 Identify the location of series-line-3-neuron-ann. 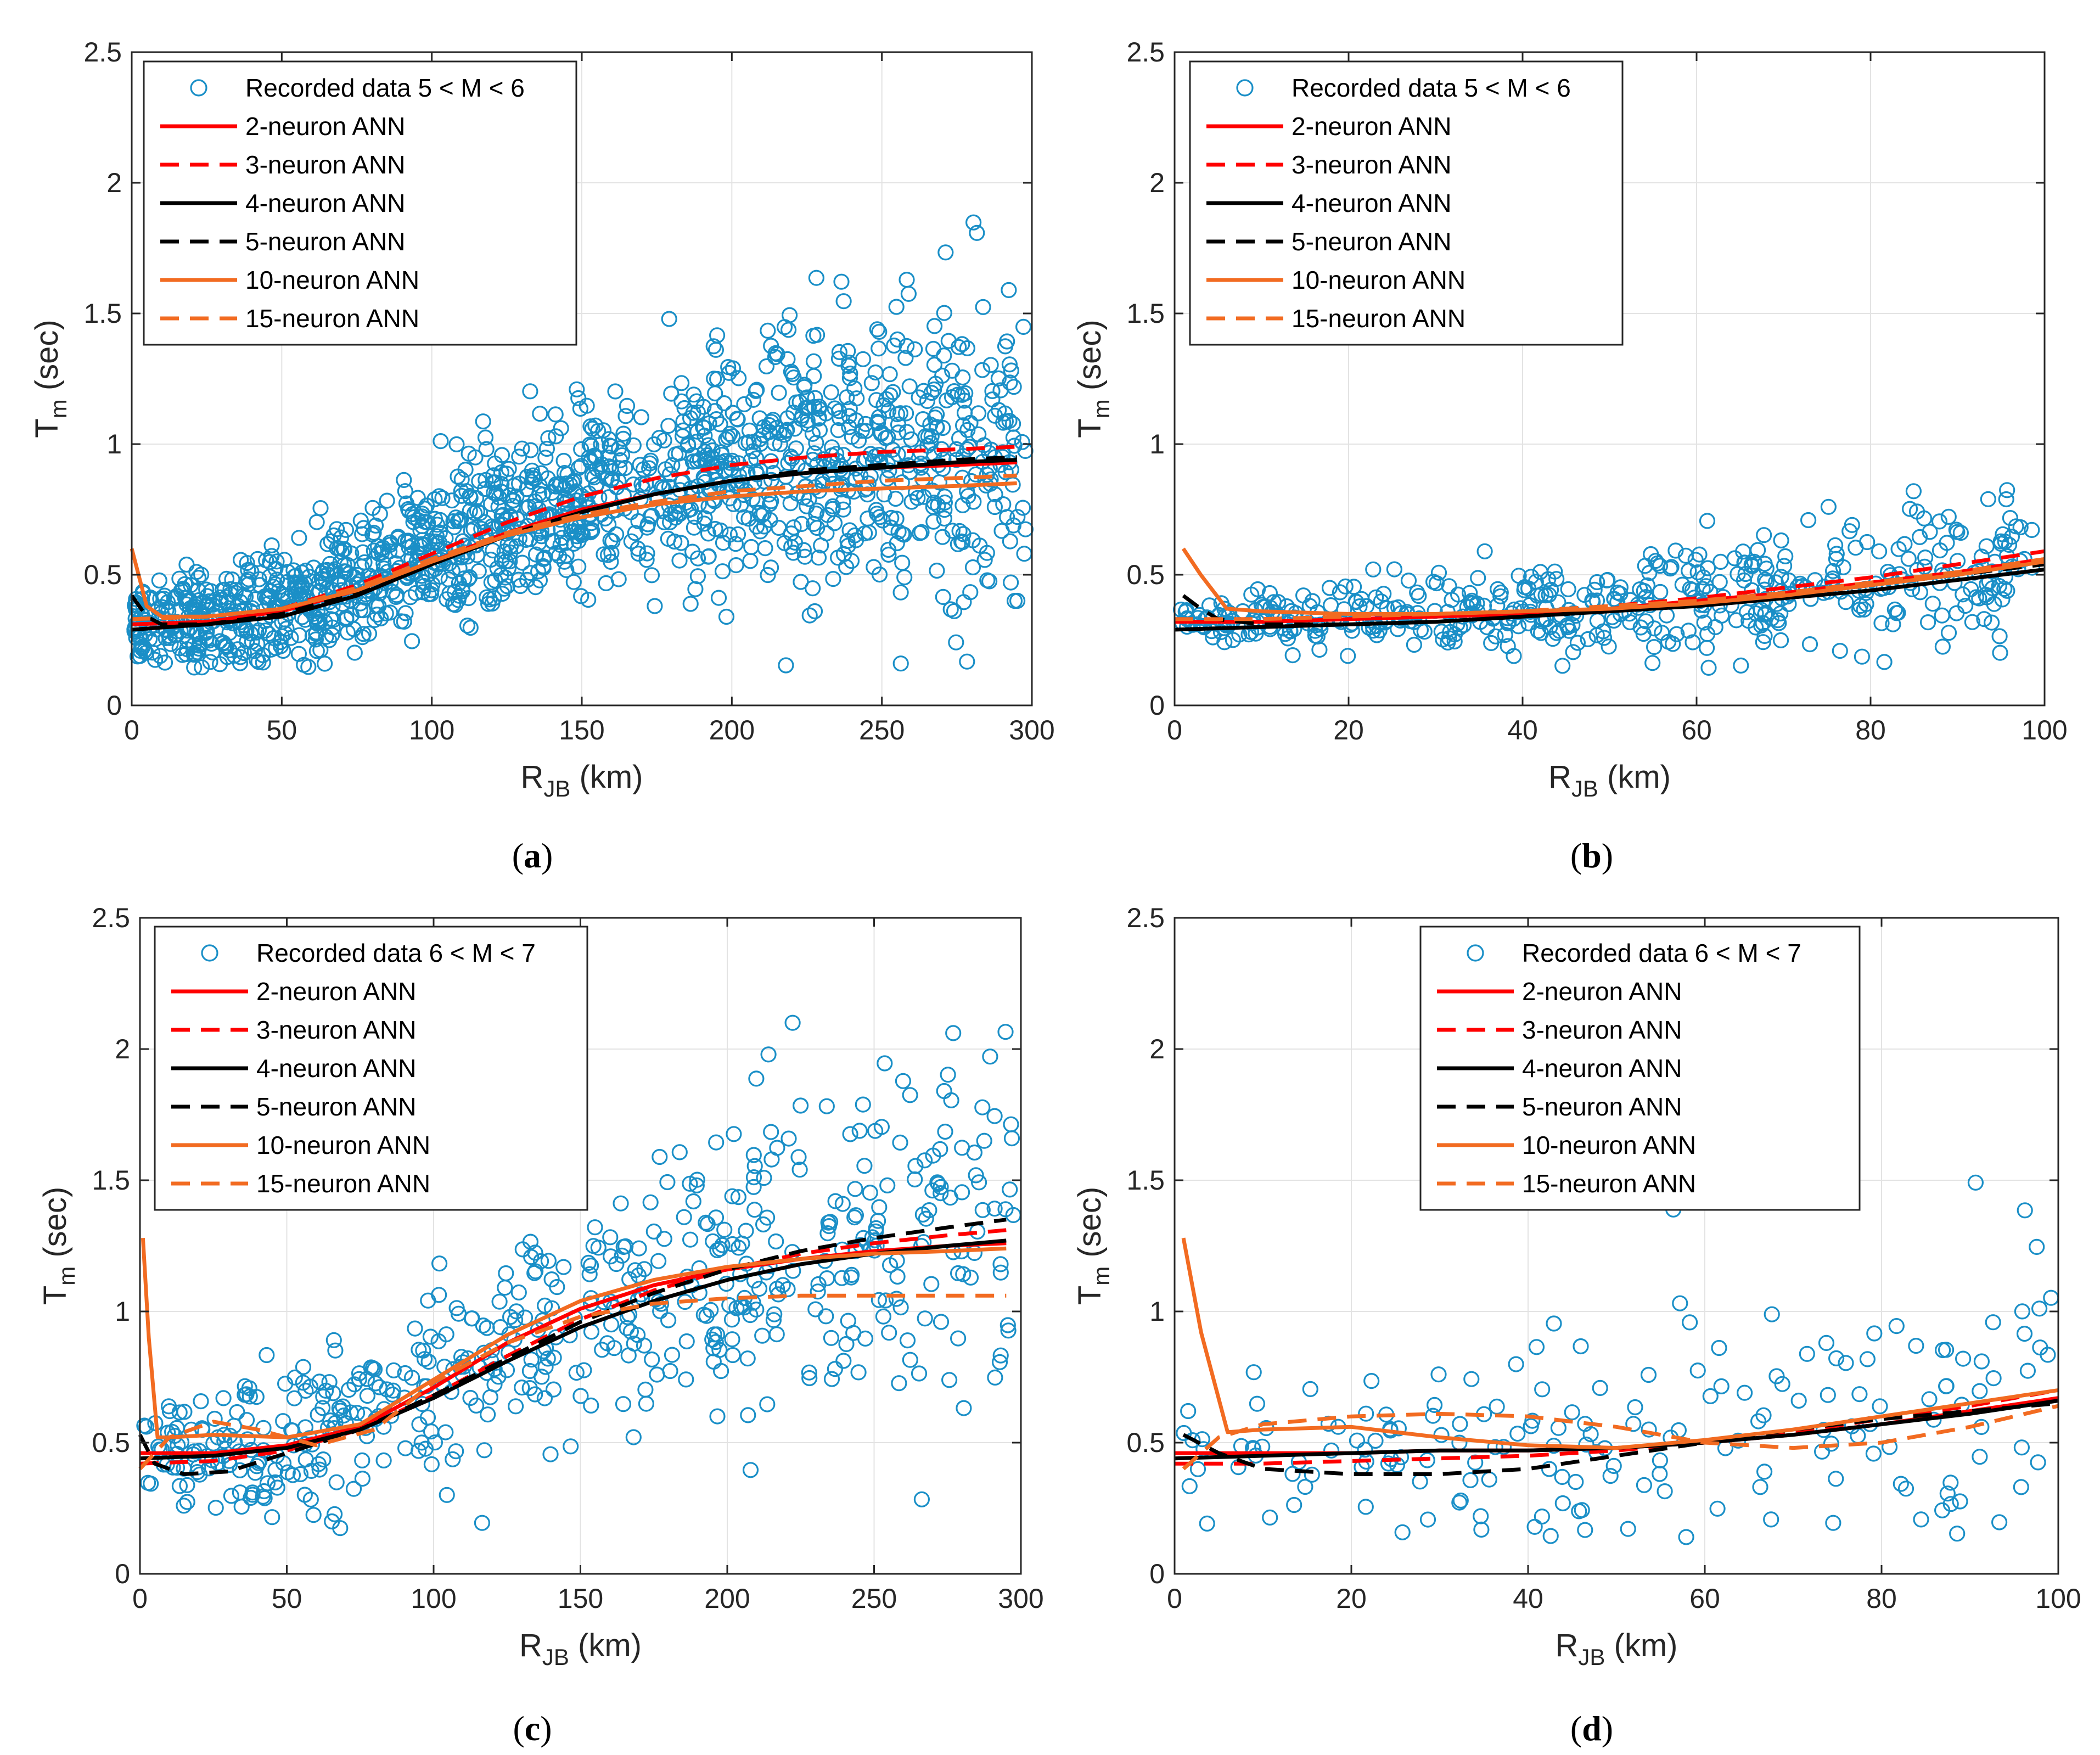
(1610, 585).